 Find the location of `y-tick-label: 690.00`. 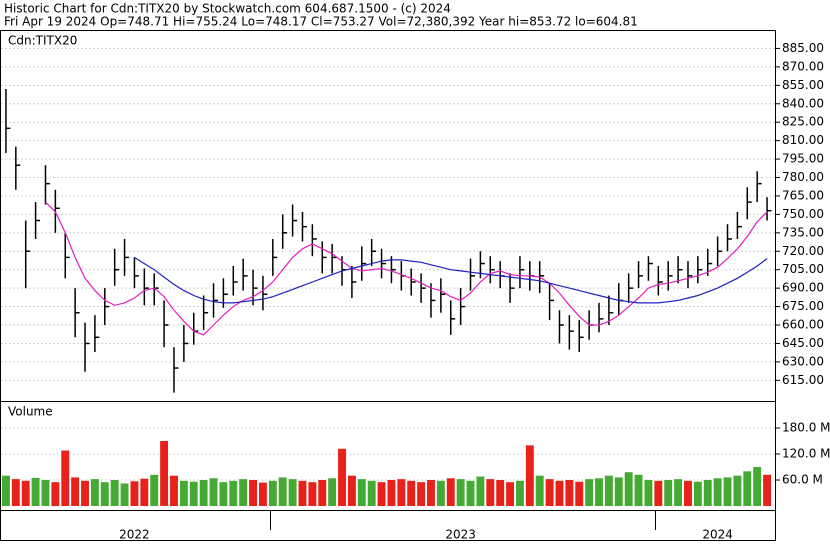

y-tick-label: 690.00 is located at coordinates (803, 288).